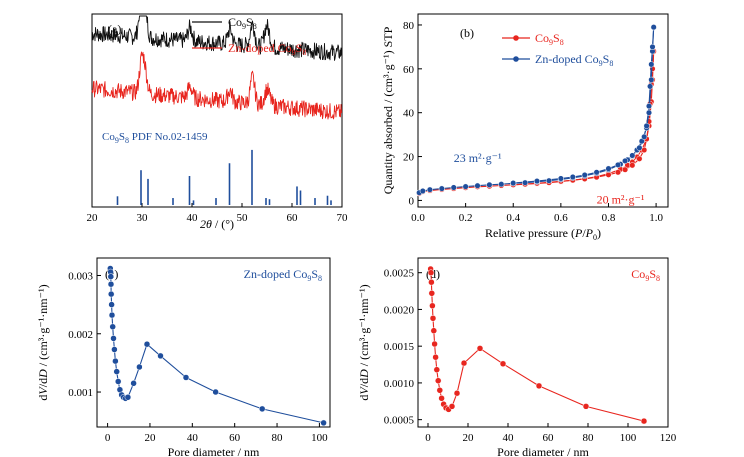 The image size is (744, 457). Describe the element at coordinates (556, 38) in the screenshot. I see `panel-b-legend-label-part: S` at that location.